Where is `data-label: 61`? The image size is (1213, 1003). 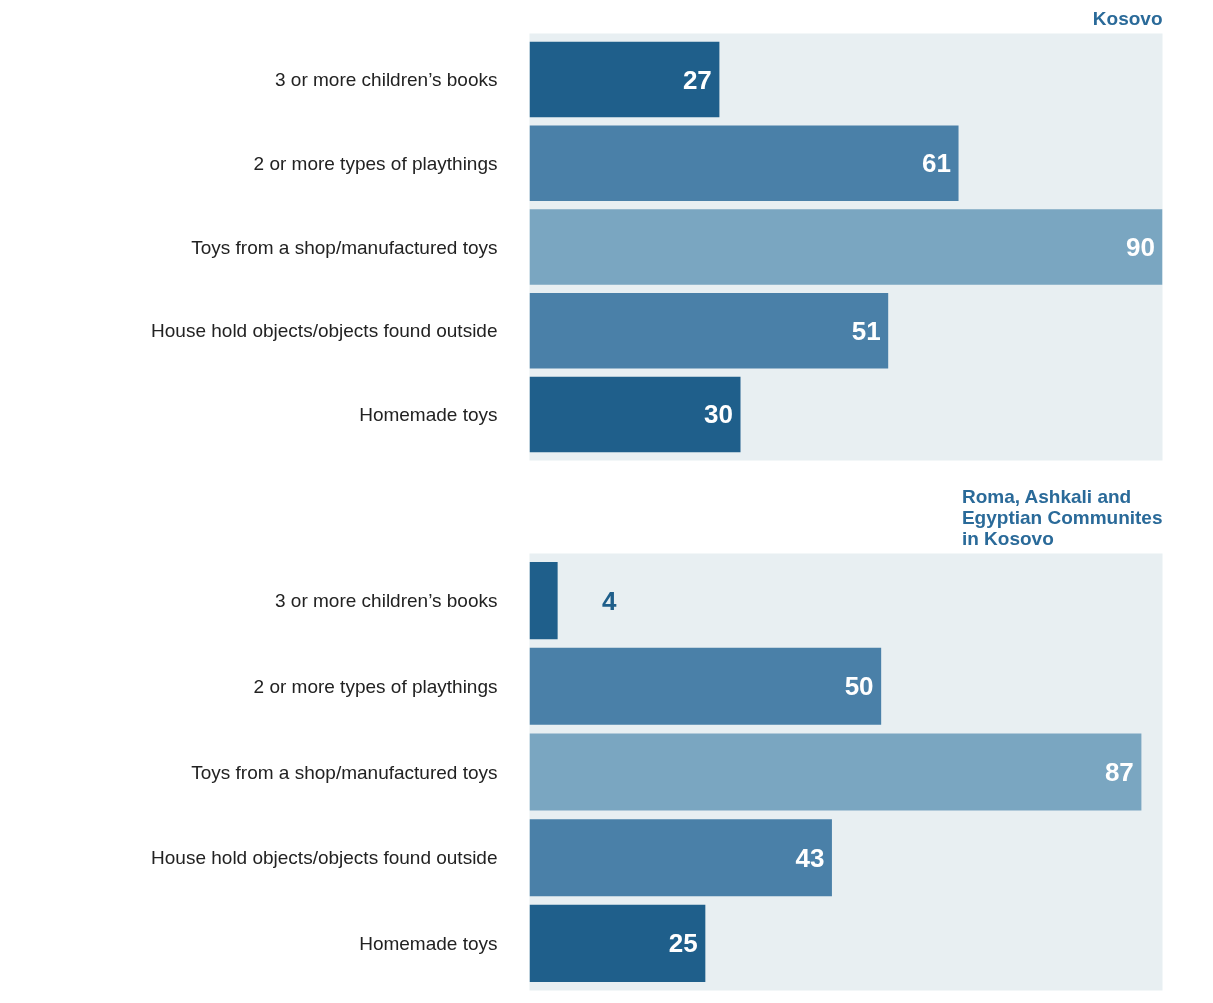 data-label: 61 is located at coordinates (936, 163).